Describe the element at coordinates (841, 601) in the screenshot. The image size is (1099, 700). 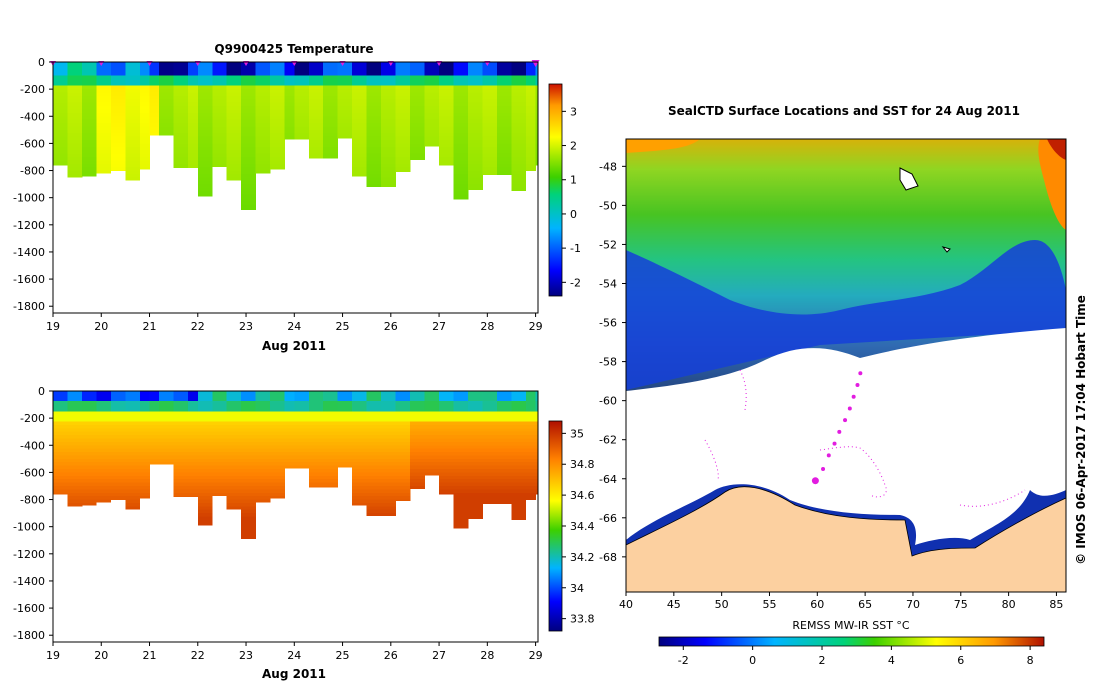
I see `map-x-axis: 40 45 50 55 60 65 70 75 80 85` at that location.